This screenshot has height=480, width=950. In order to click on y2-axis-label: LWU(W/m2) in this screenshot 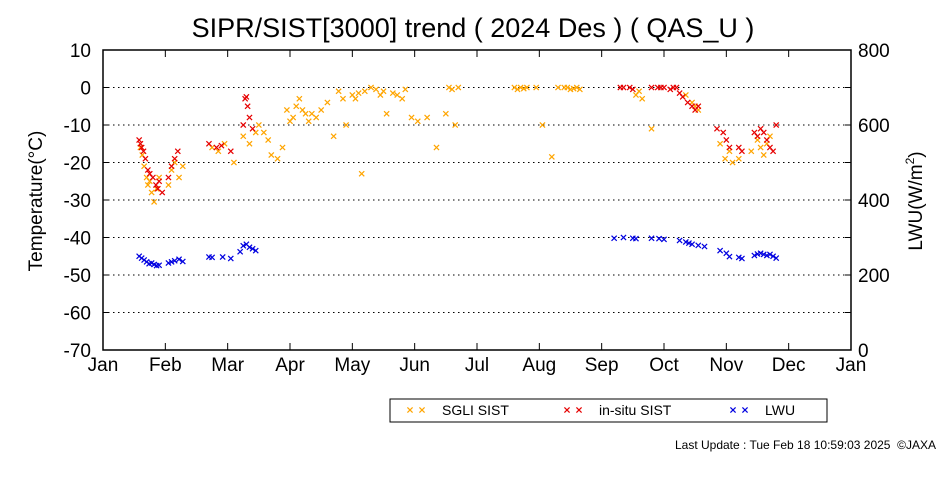, I will do `click(915, 200)`.